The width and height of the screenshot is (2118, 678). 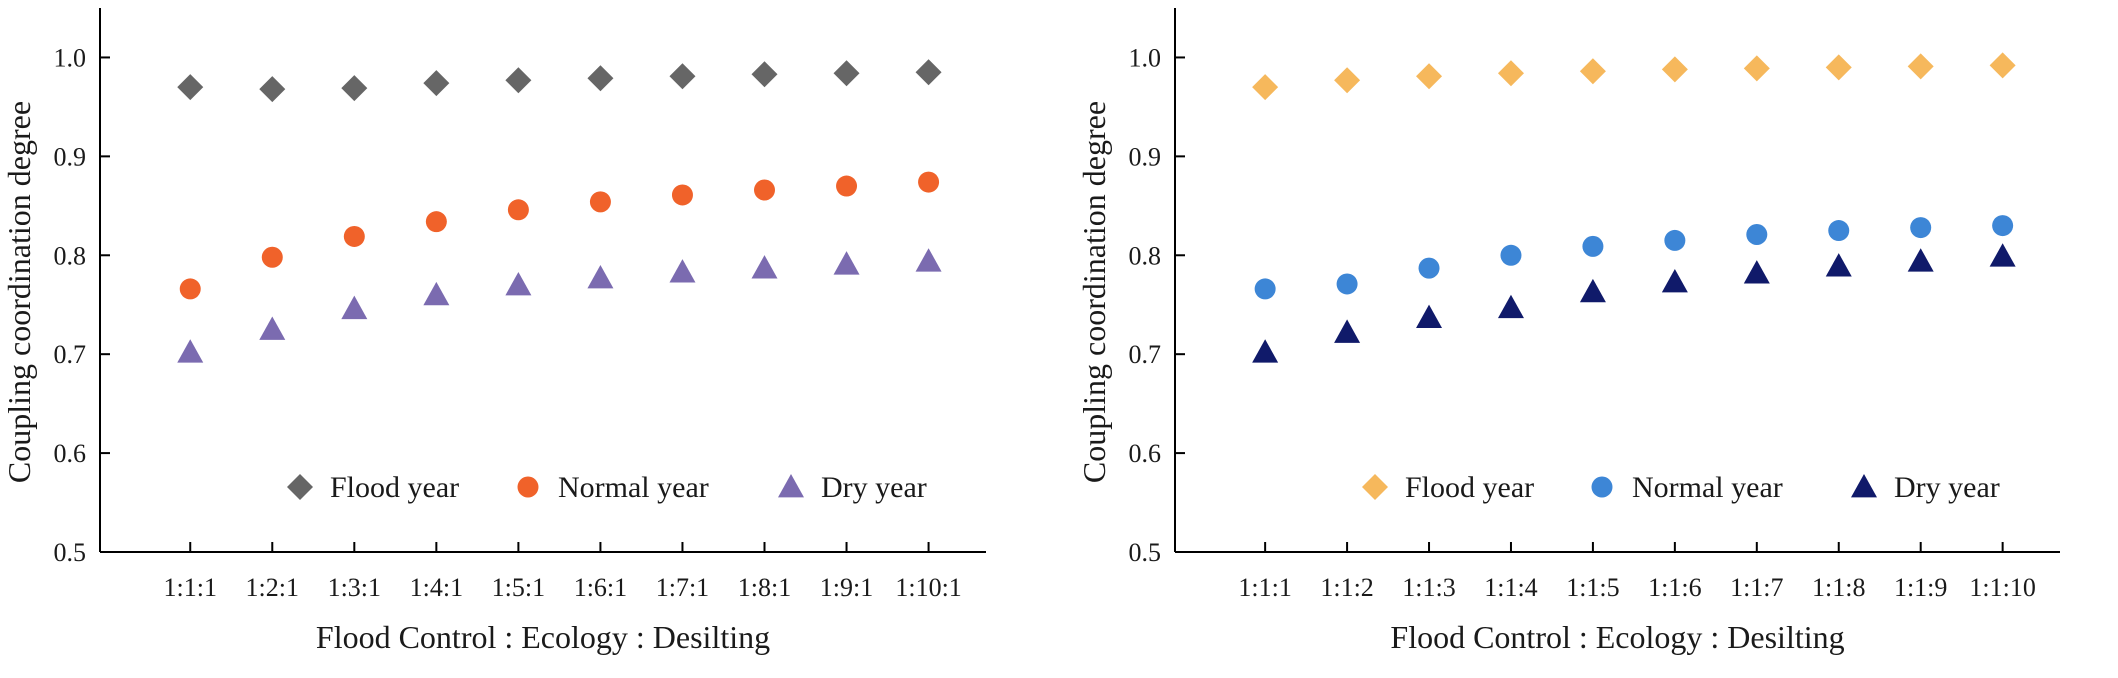 I want to click on x-tick-label: 1:1:9, so click(x=1920, y=587).